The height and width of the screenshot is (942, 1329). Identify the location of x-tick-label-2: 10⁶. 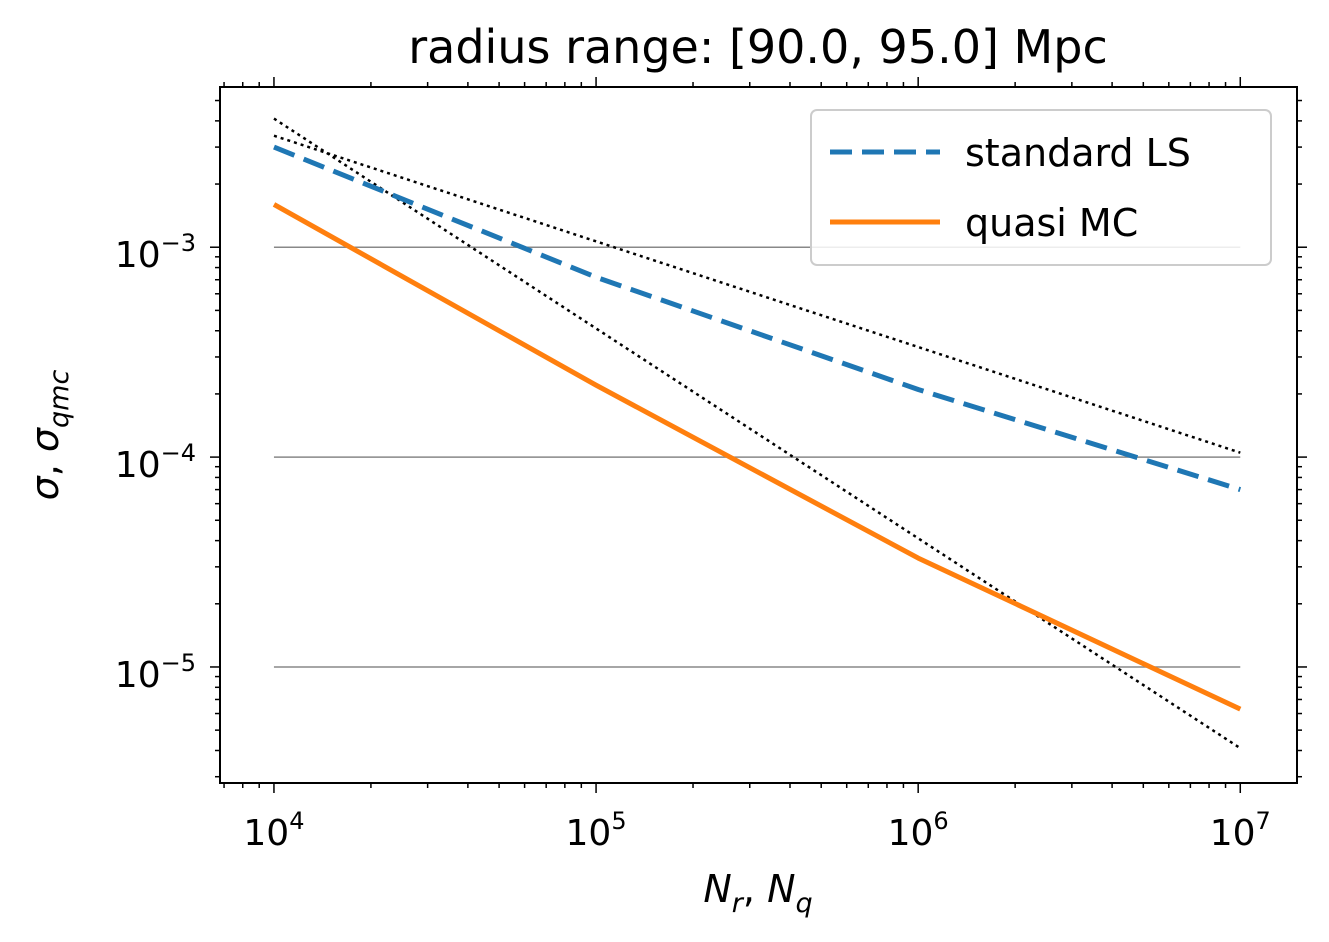
(918, 830).